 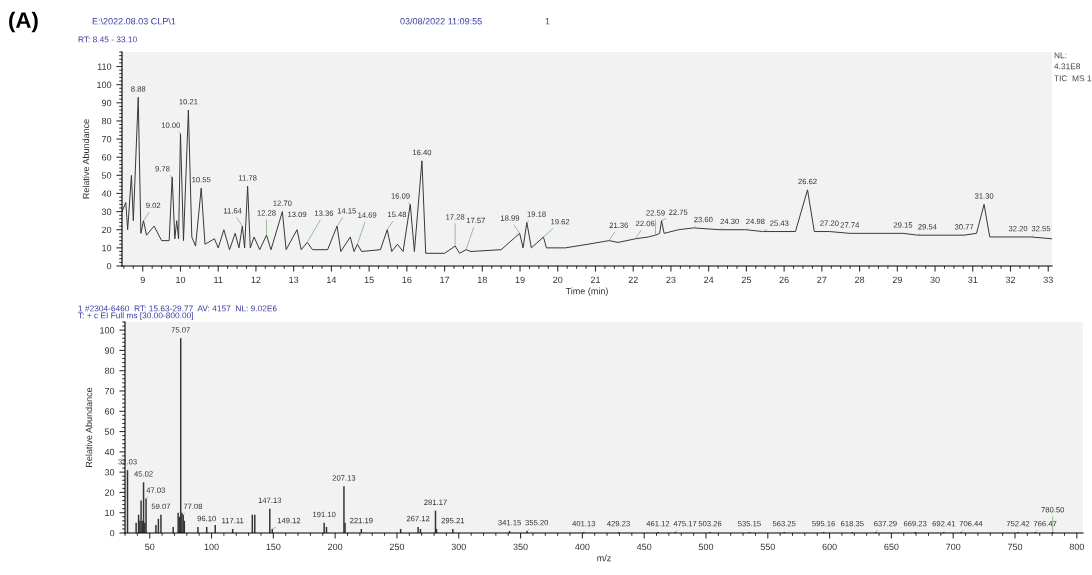 I want to click on text: (A), so click(x=23, y=22).